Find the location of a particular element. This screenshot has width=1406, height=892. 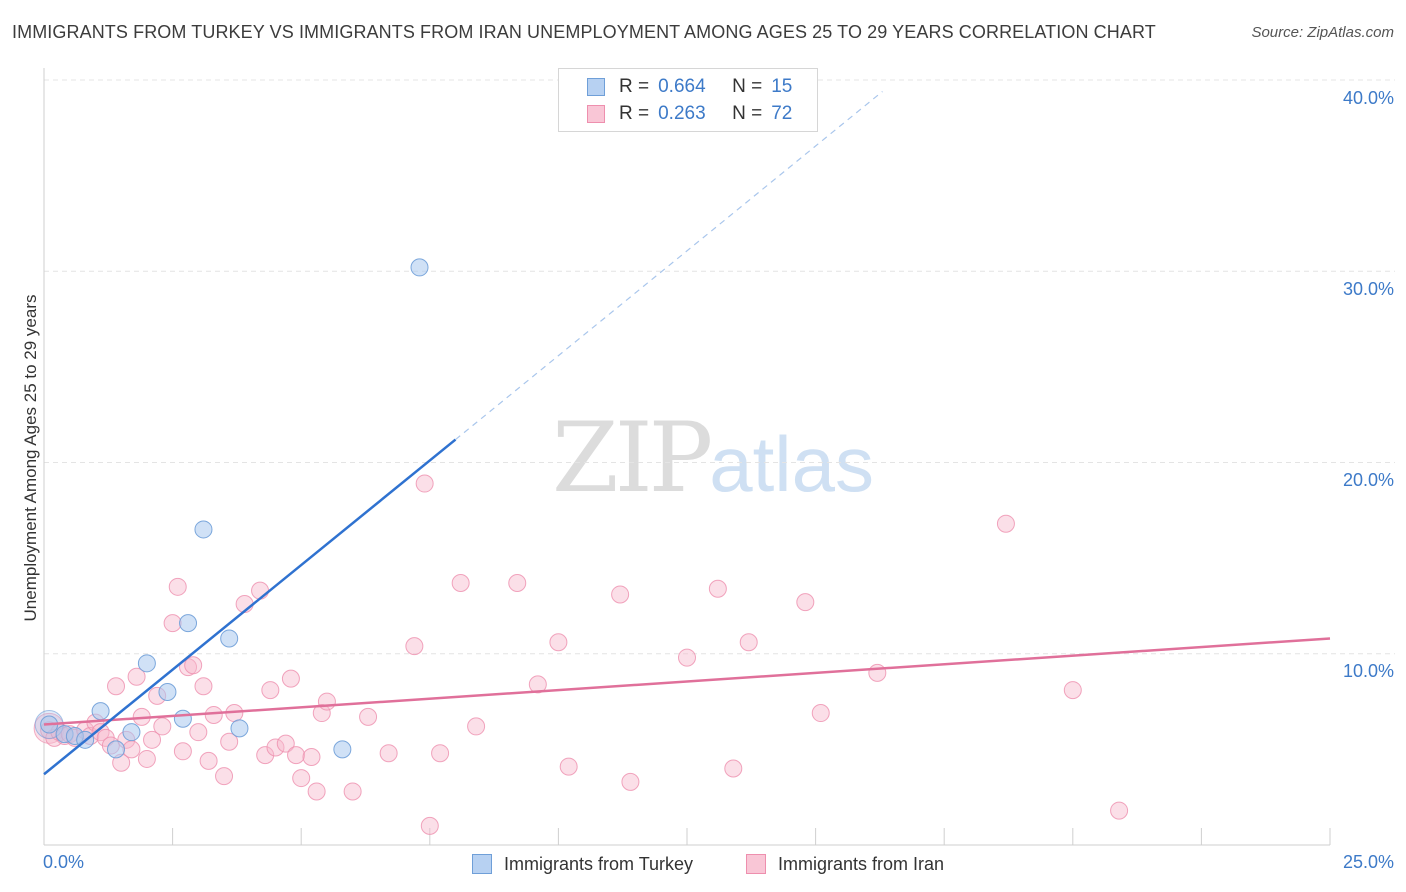

iran-n-value: 72 is located at coordinates (782, 113).